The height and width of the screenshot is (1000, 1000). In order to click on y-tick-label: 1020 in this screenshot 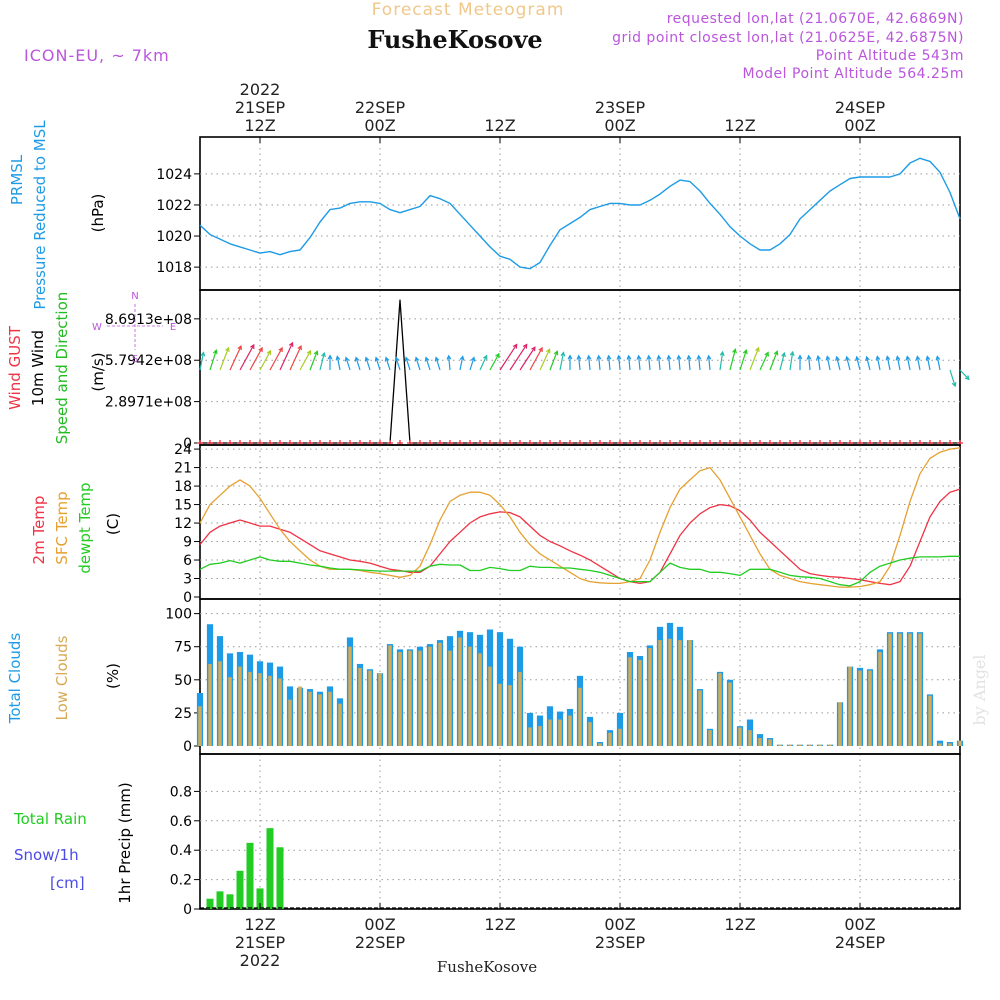, I will do `click(174, 237)`.